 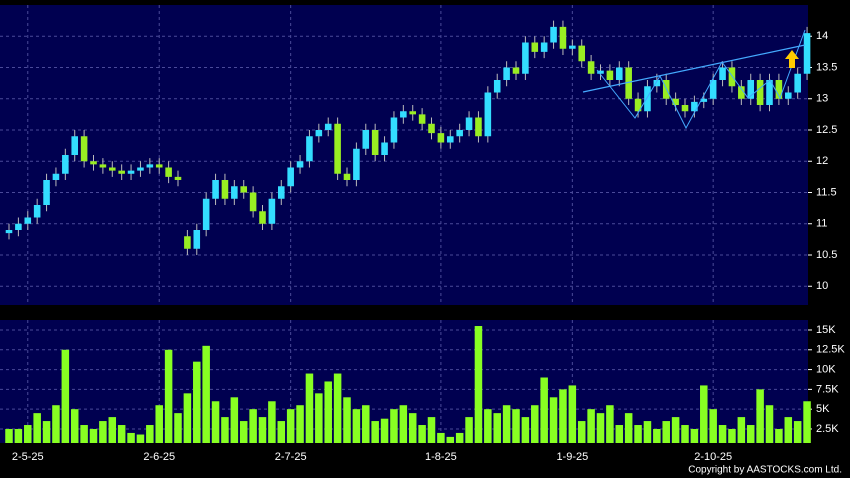 What do you see at coordinates (713, 457) in the screenshot?
I see `x-tick-label: 2-10-25` at bounding box center [713, 457].